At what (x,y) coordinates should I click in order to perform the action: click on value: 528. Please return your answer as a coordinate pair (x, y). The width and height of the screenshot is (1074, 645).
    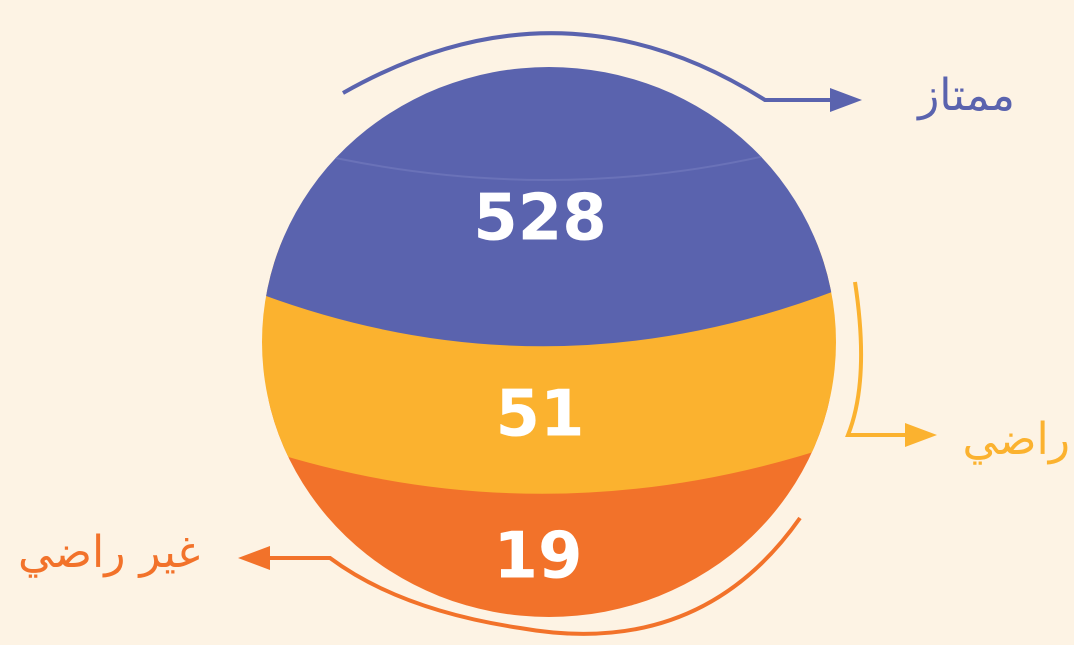
    Looking at the image, I should click on (540, 219).